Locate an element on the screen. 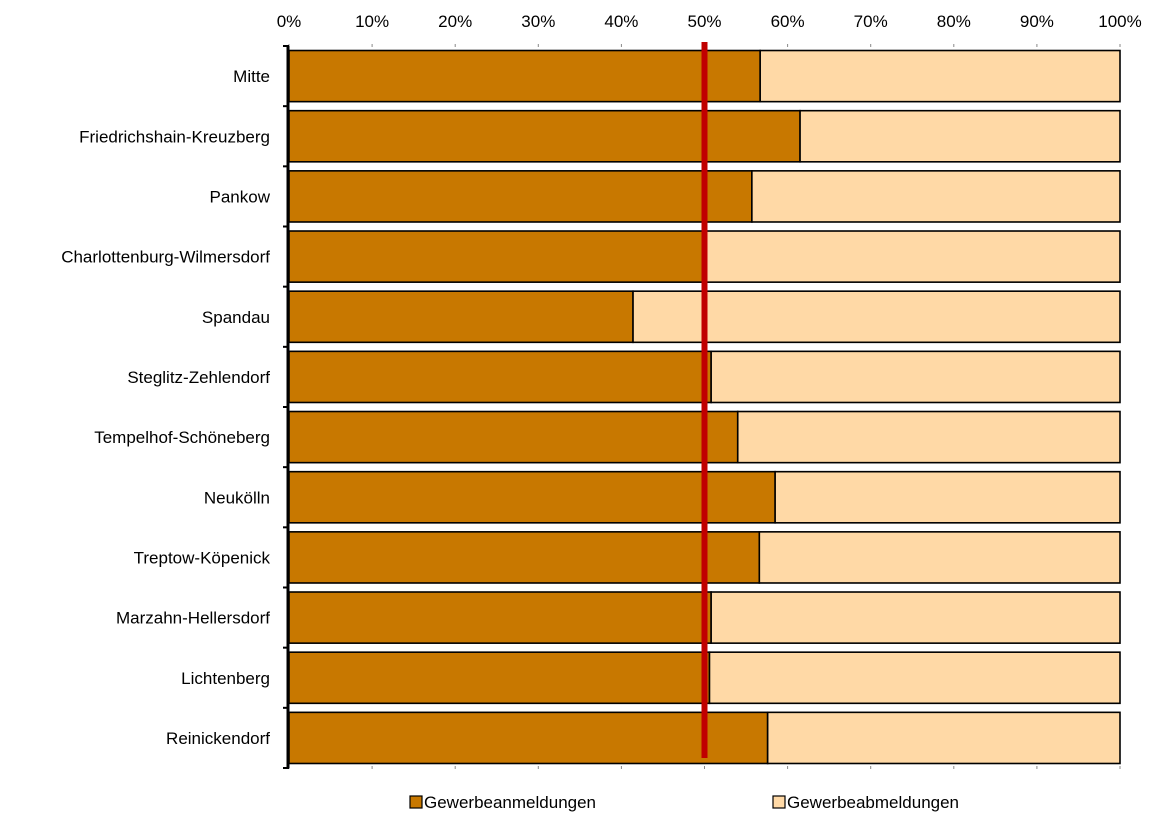 This screenshot has width=1152, height=818. x-tick-label: 50% is located at coordinates (704, 21).